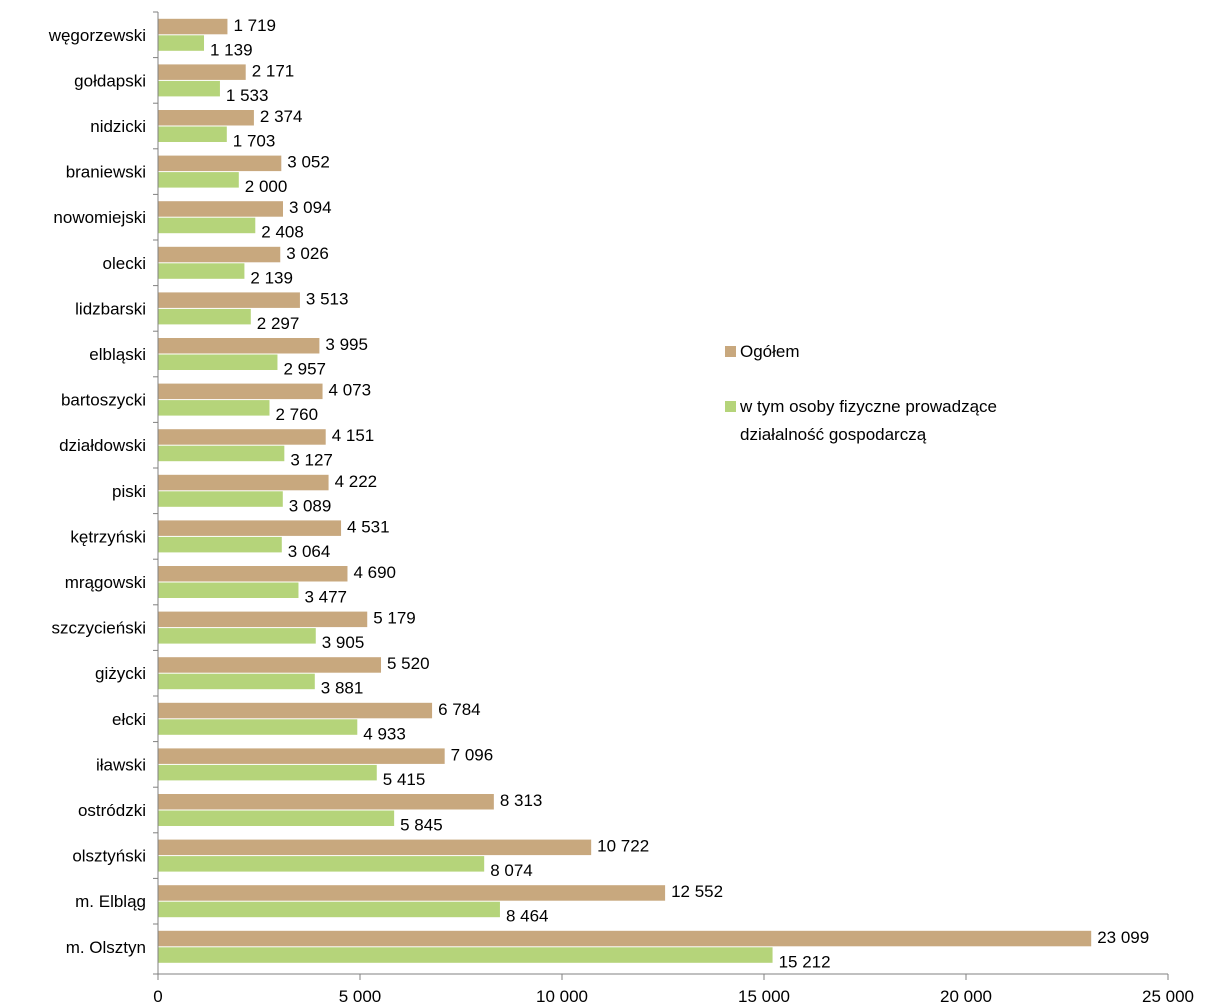 The width and height of the screenshot is (1206, 1007). Describe the element at coordinates (521, 800) in the screenshot. I see `data-label-ogolem-ostródzki: 8 313` at that location.